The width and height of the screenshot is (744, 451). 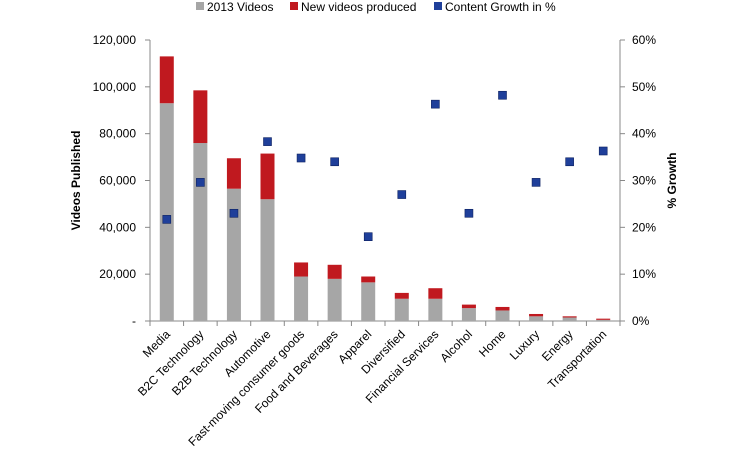 I want to click on y-right-tick-label: 0%, so click(x=641, y=321).